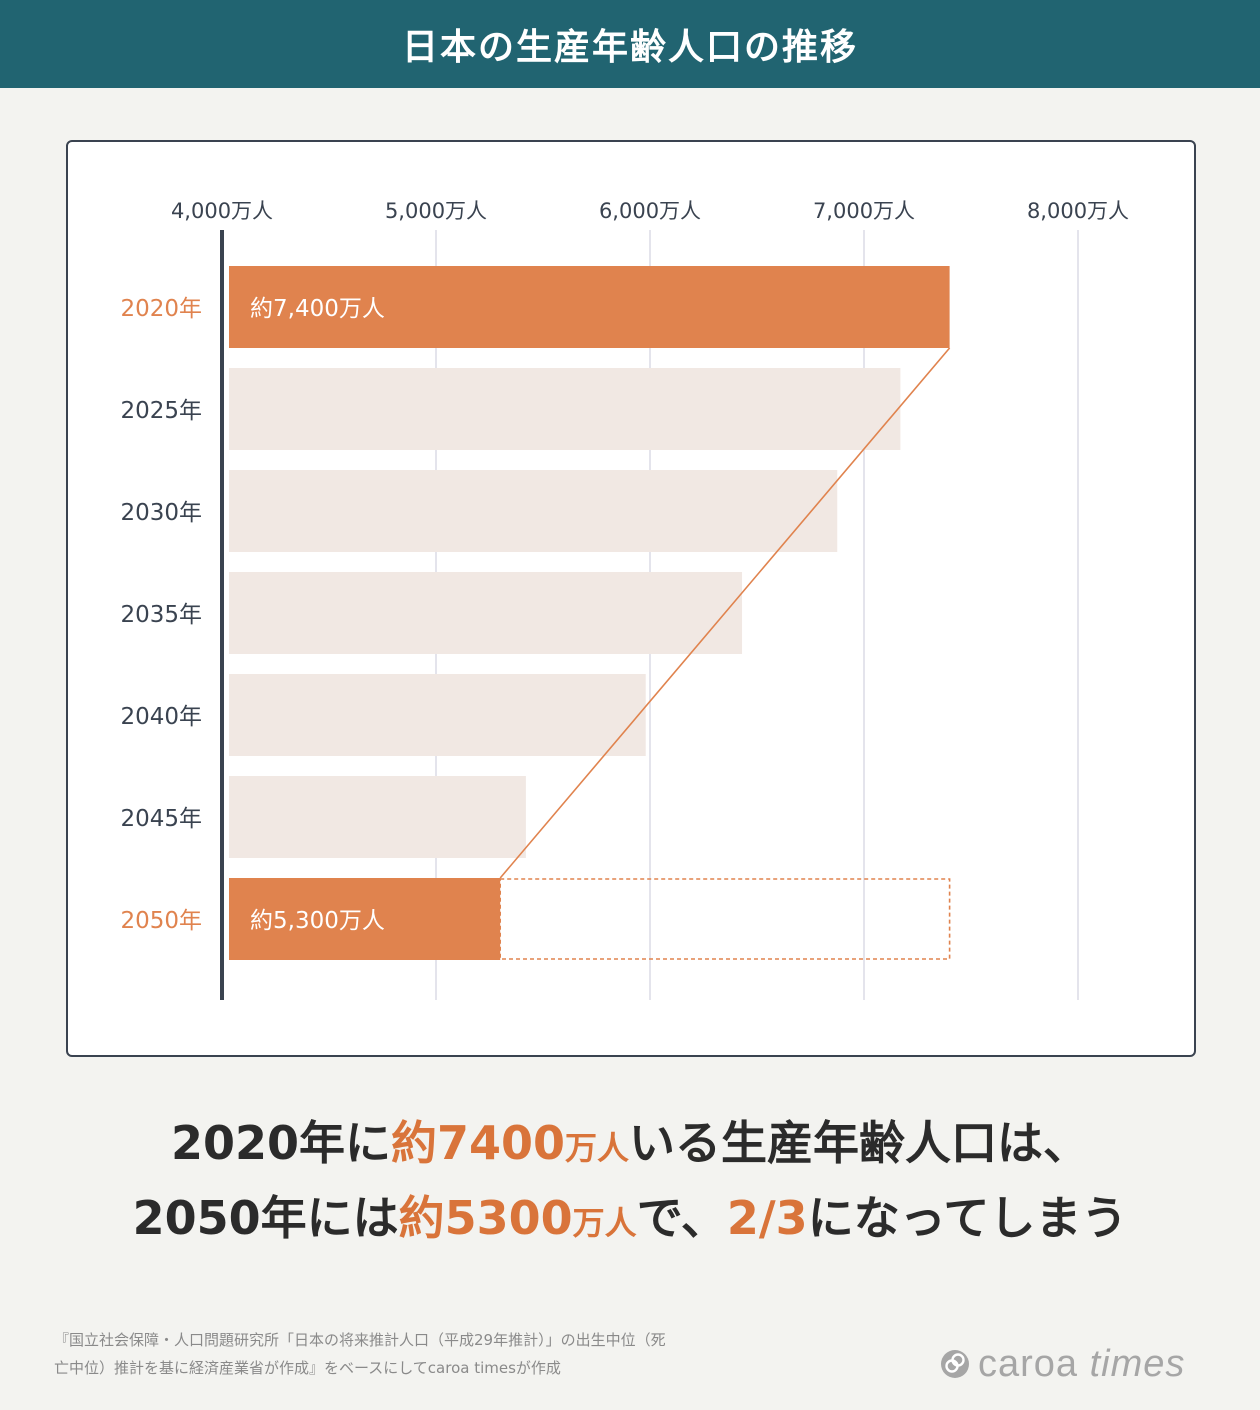 The height and width of the screenshot is (1410, 1260). Describe the element at coordinates (161, 717) in the screenshot. I see `category-label: 2040年` at that location.